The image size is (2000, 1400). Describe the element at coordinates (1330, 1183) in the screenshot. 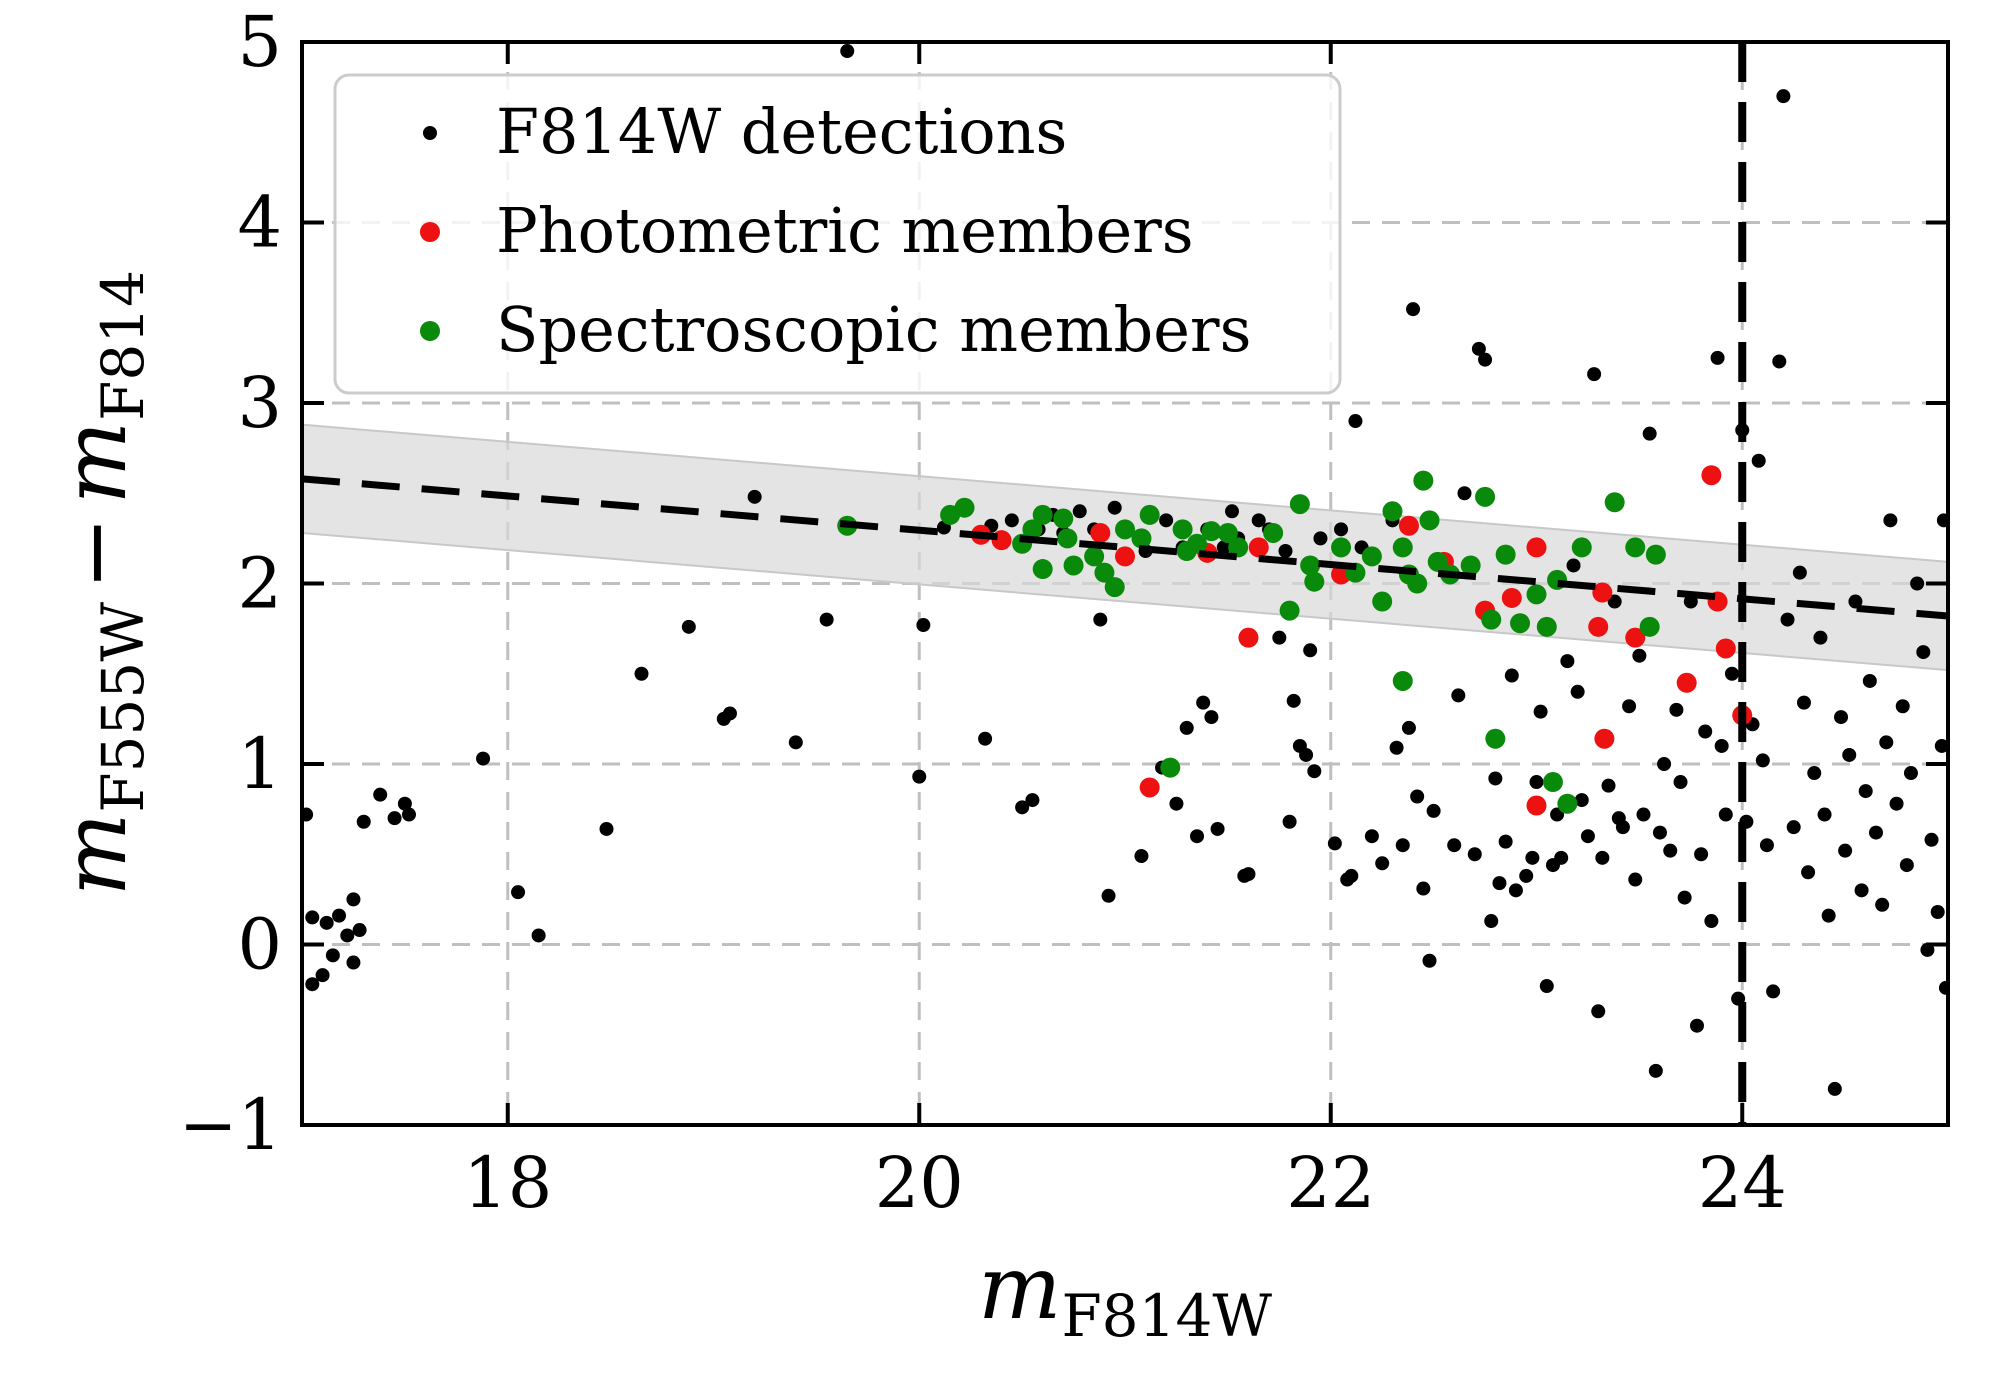

I see `x-tick-label: 22` at that location.